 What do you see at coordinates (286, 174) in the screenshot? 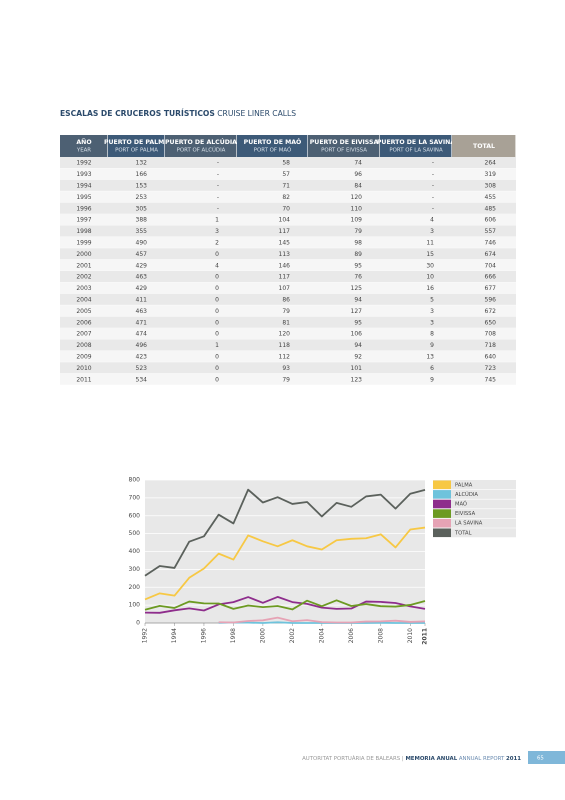
I see `table-cell: 57` at bounding box center [286, 174].